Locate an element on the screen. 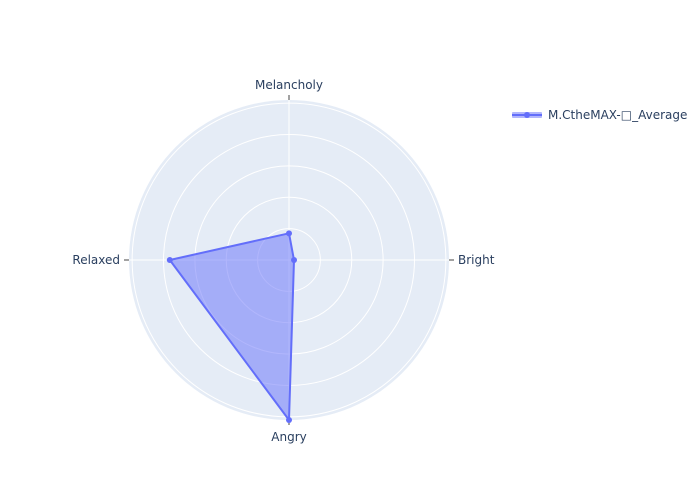 Image resolution: width=700 pixels, height=500 pixels. data-point-angry is located at coordinates (289, 420).